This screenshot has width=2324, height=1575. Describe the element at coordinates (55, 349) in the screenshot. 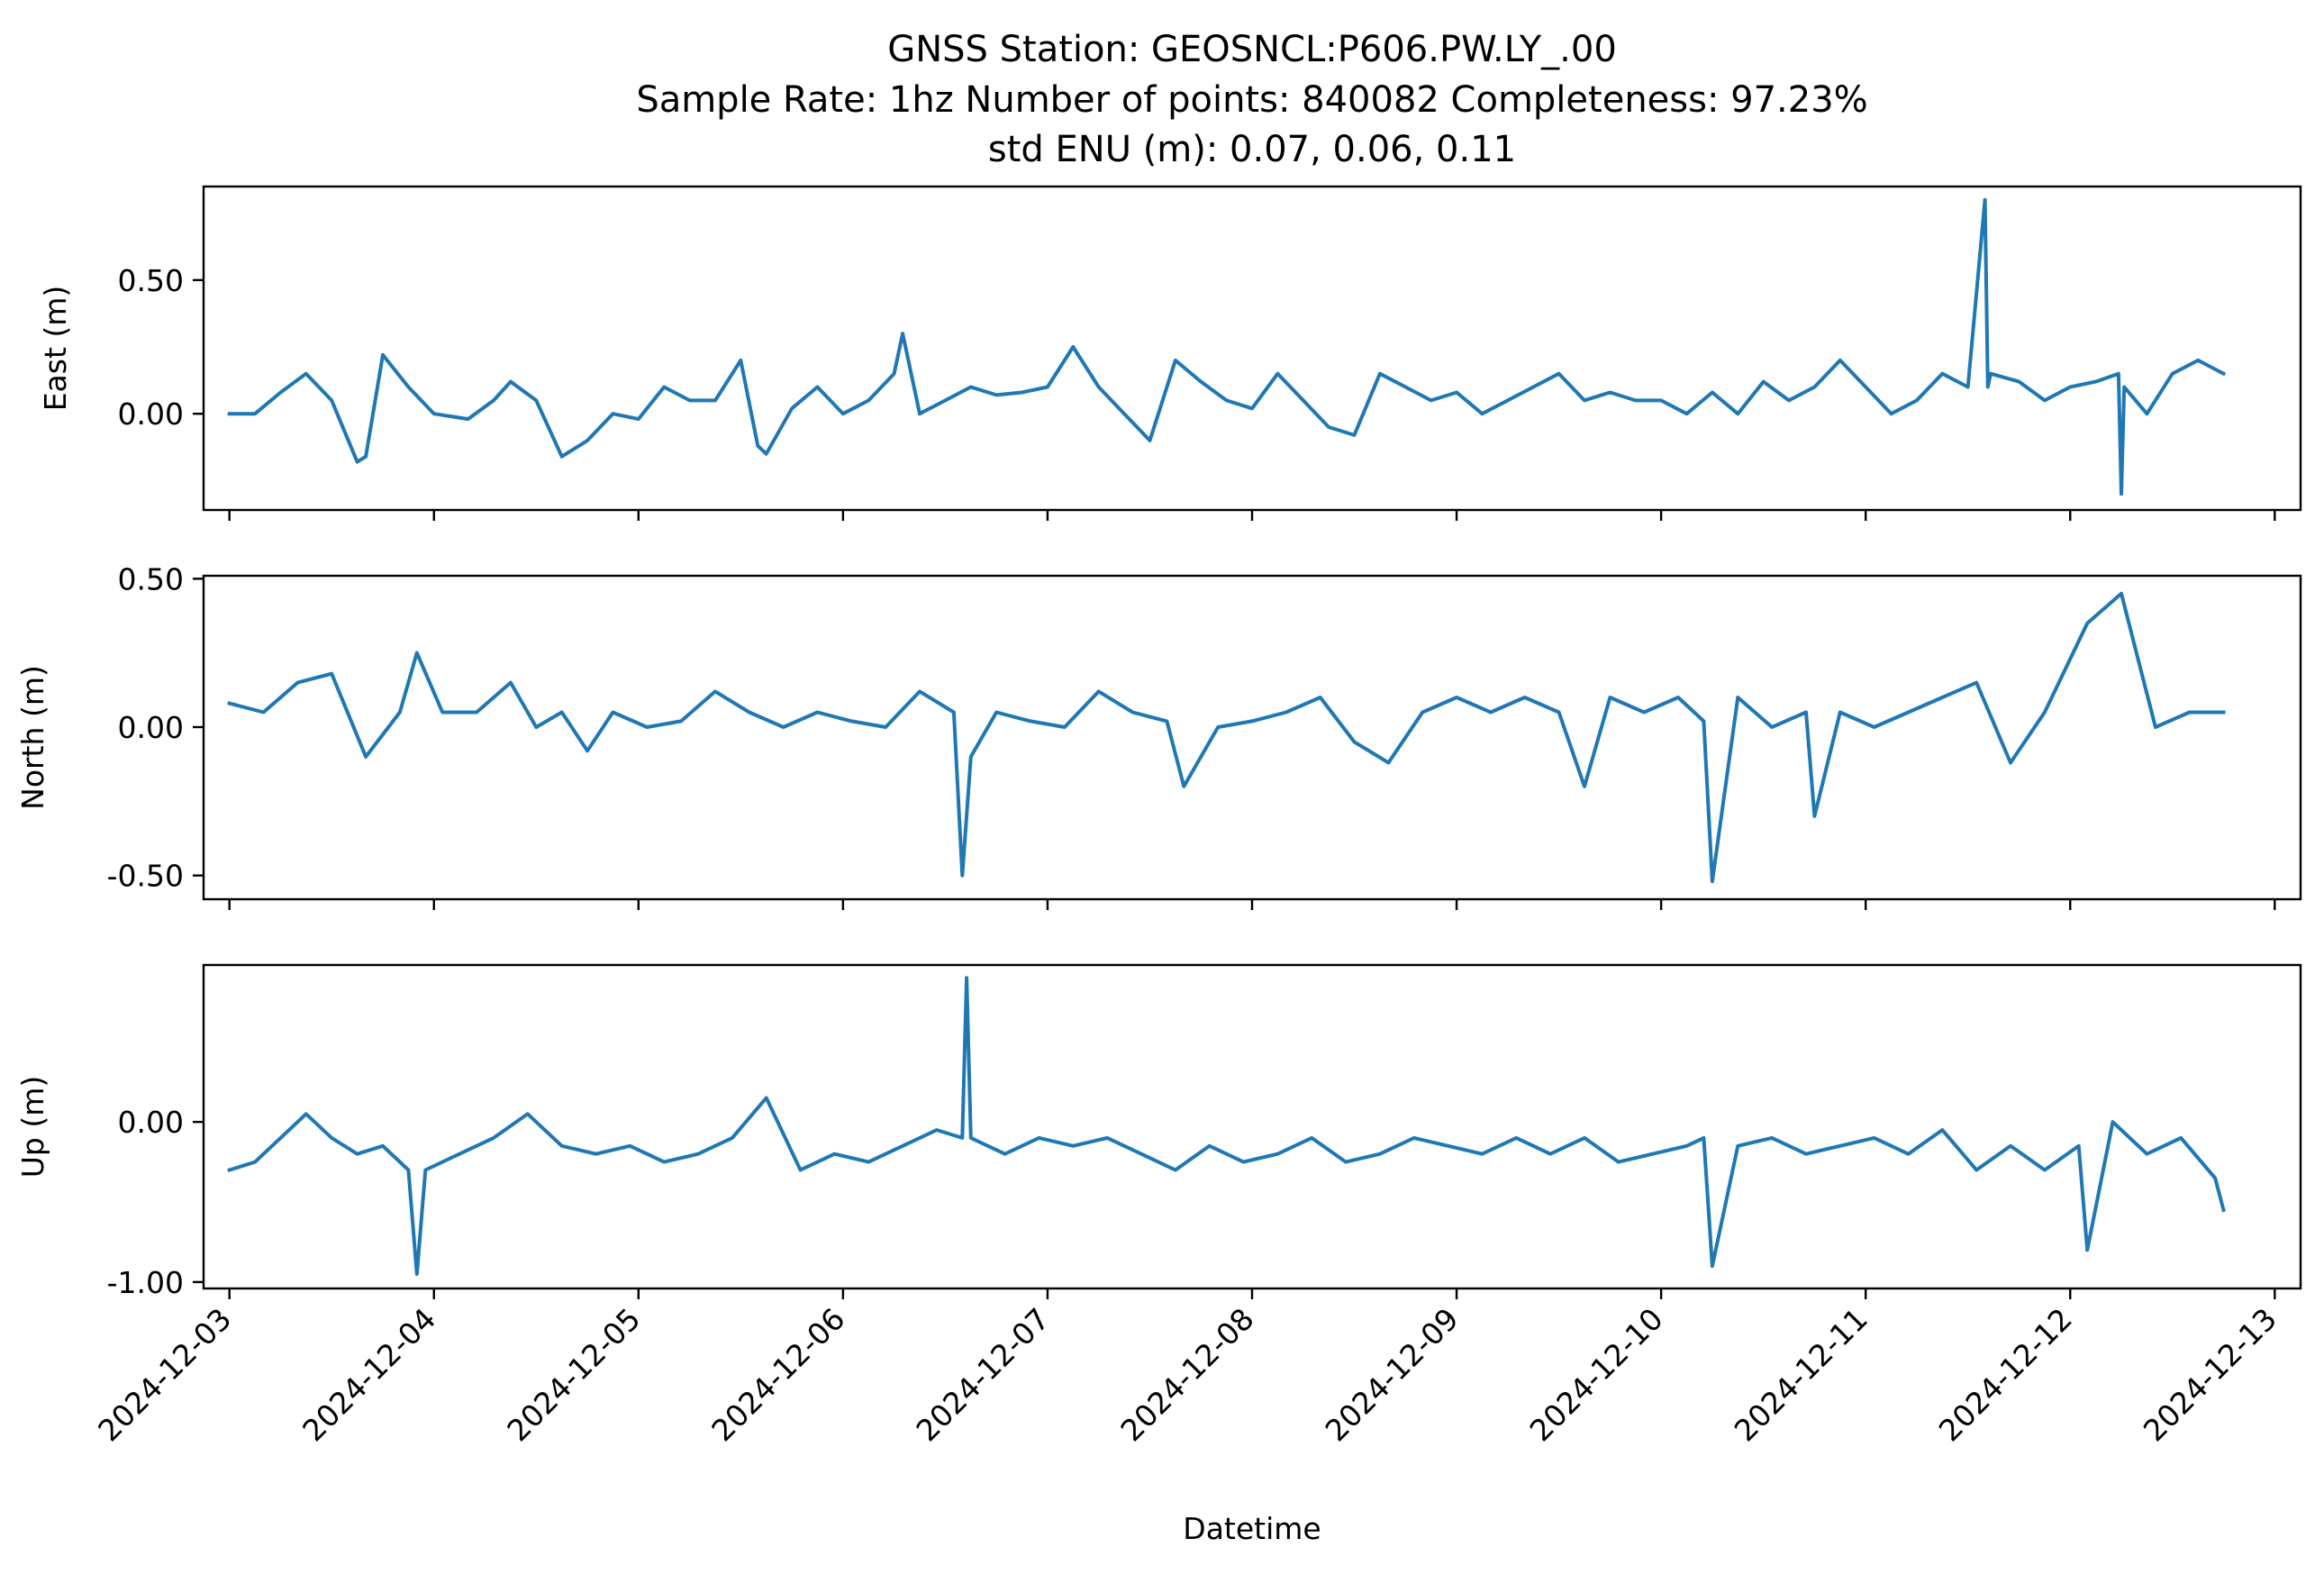

I see `east-axis-label: East (m)` at that location.